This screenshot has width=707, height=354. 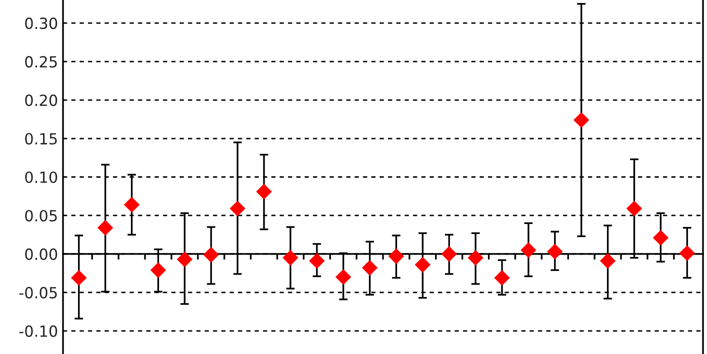 I want to click on y-tick-label: 0.00, so click(x=41, y=254).